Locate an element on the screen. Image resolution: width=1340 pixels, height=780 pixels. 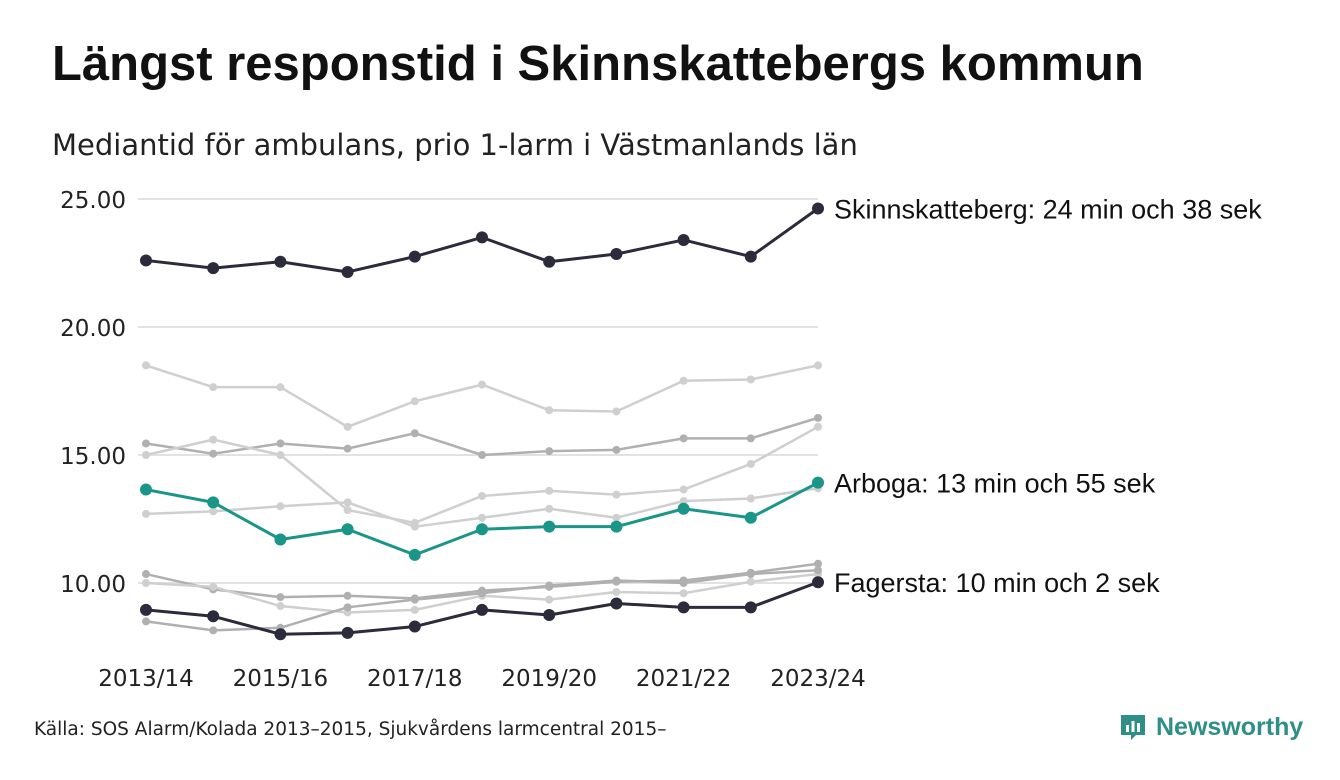
brand-logo: Newsworthy is located at coordinates (1210, 727).